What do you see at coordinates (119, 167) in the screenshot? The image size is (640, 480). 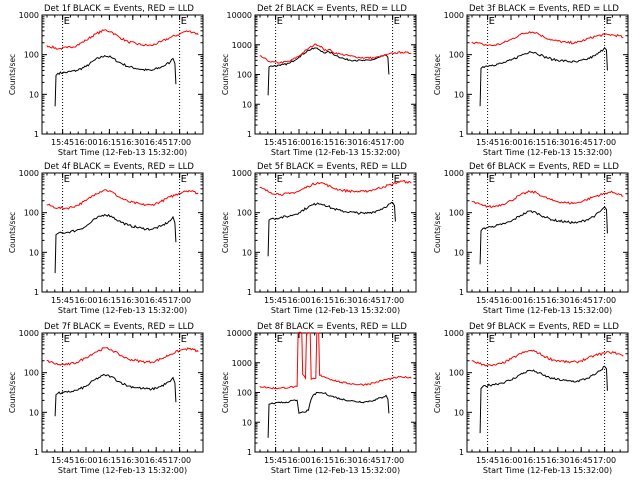 I see `plot-title: Det 4f BLACK = Events, RED = LLD` at bounding box center [119, 167].